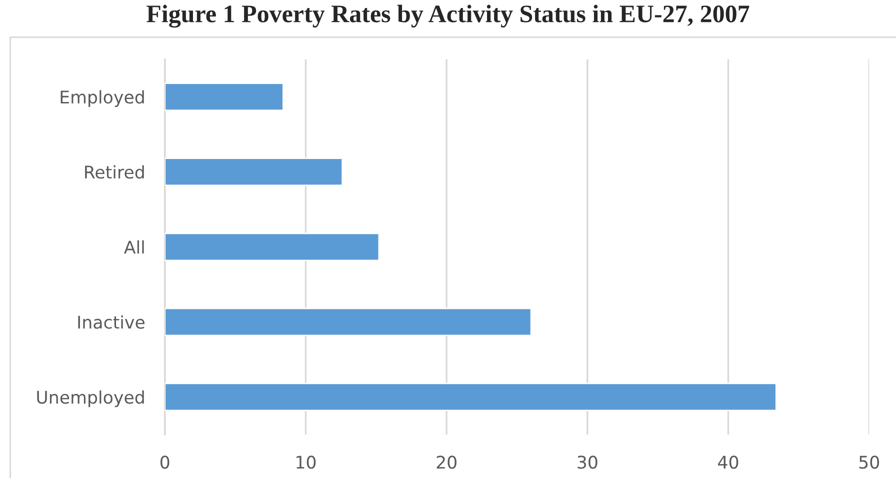 Image resolution: width=896 pixels, height=478 pixels. I want to click on y-tick-label: Retired, so click(114, 172).